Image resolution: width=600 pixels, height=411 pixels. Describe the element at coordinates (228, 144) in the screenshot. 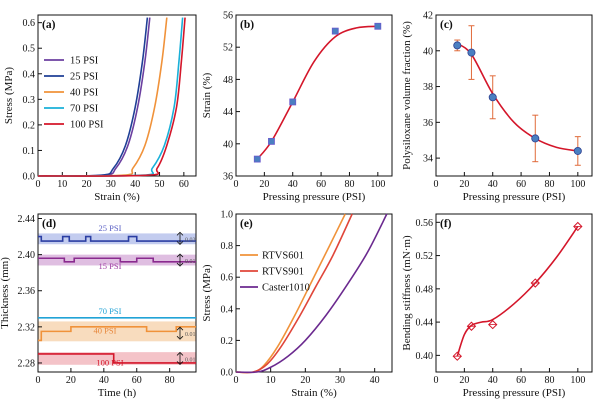

I see `y-tick-label: 40` at that location.